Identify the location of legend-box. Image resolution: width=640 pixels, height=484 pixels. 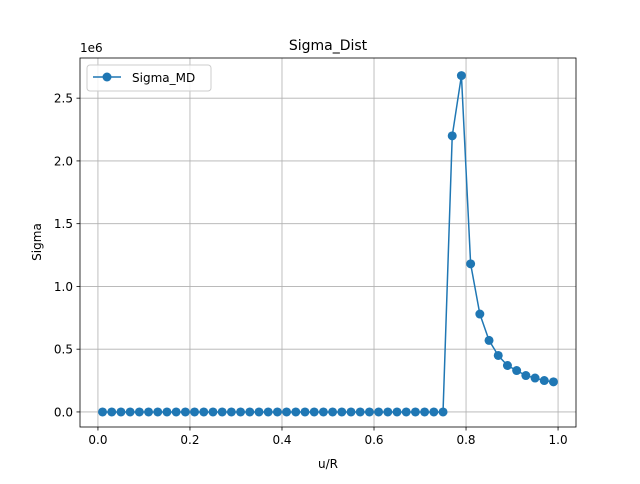
(149, 78).